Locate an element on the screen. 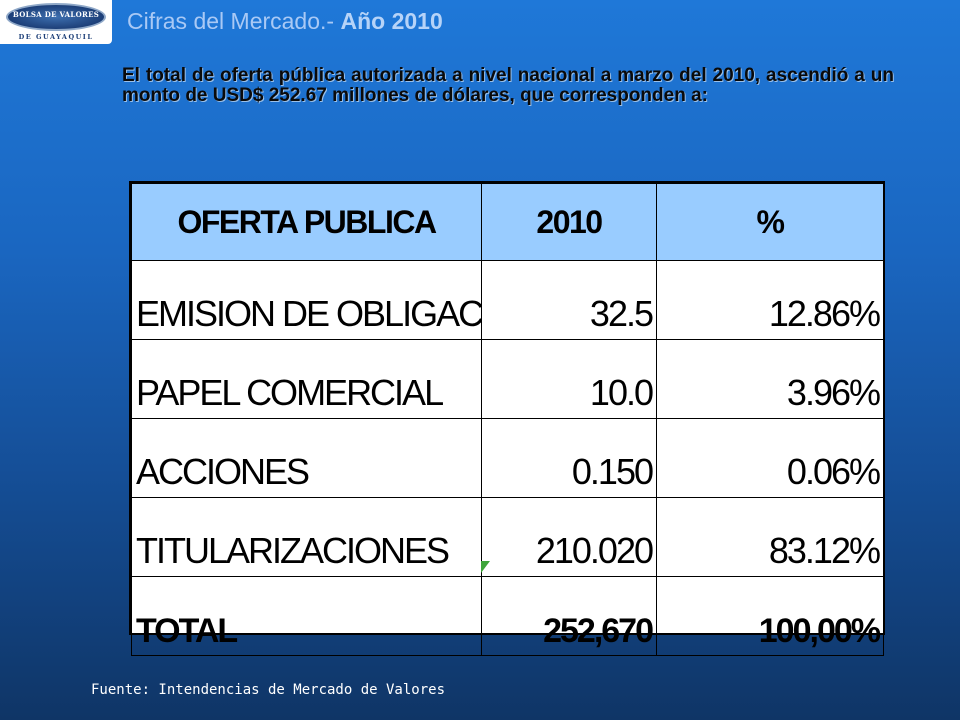  table-row: TITULARIZACIONES 210.020 83.12% is located at coordinates (507, 537).